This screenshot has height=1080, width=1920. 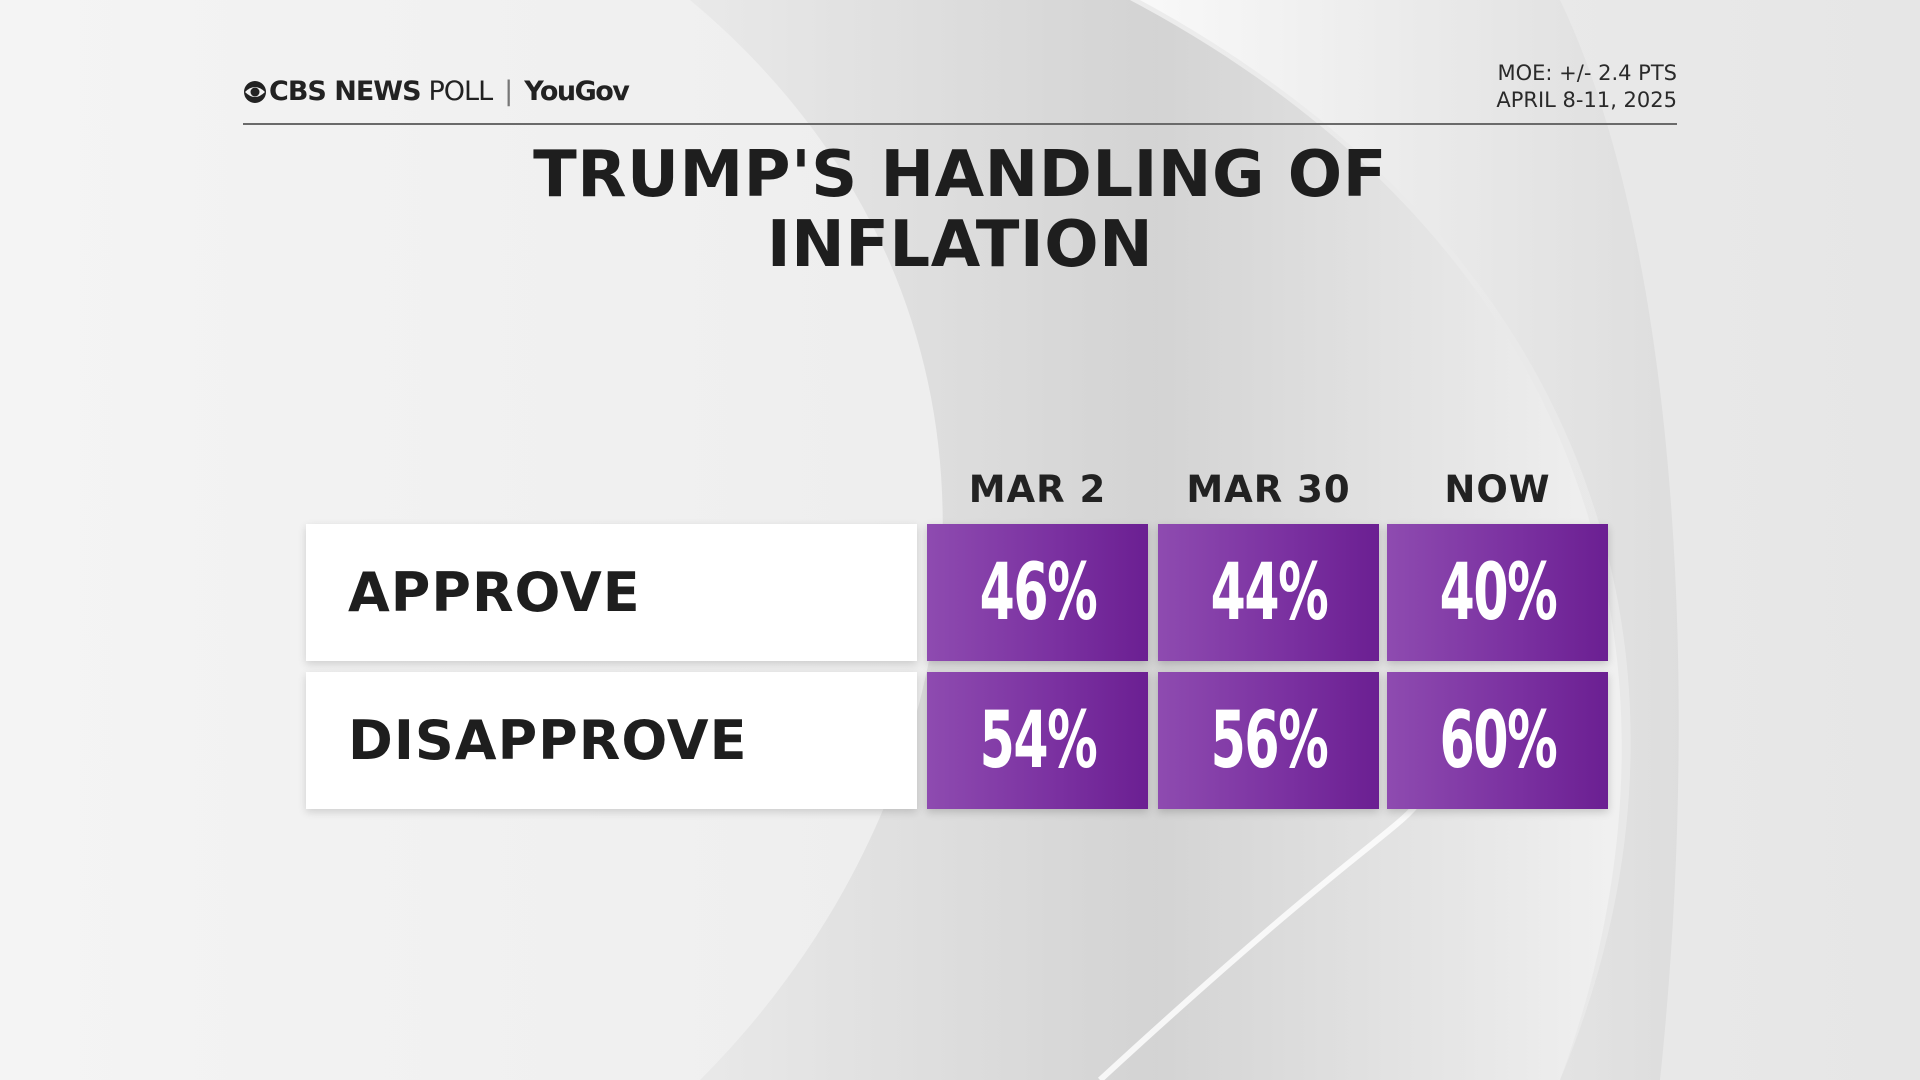 I want to click on column-header-mar-30: MAR 30, so click(x=1268, y=489).